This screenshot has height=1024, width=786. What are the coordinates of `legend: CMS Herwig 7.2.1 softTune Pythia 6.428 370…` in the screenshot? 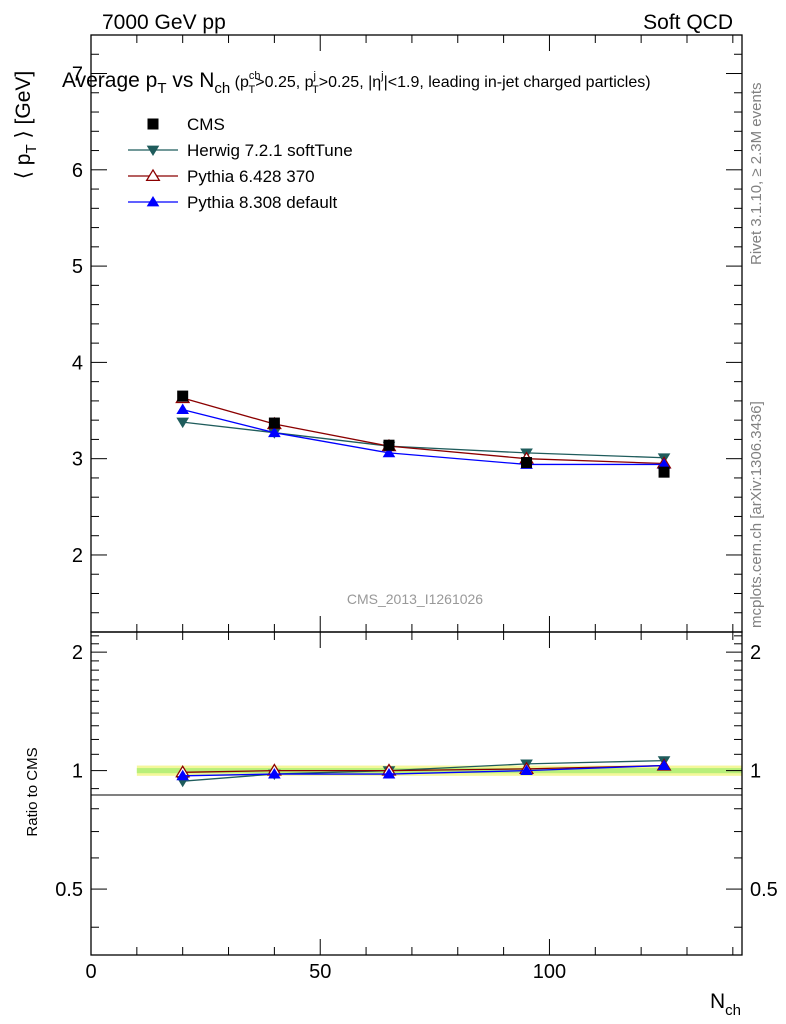 It's located at (240, 163).